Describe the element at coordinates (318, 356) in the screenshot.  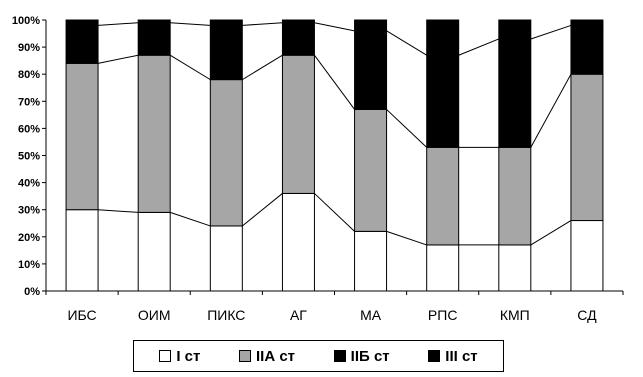
I see `legend: I ст IIА ст IIБ ст III ст` at that location.